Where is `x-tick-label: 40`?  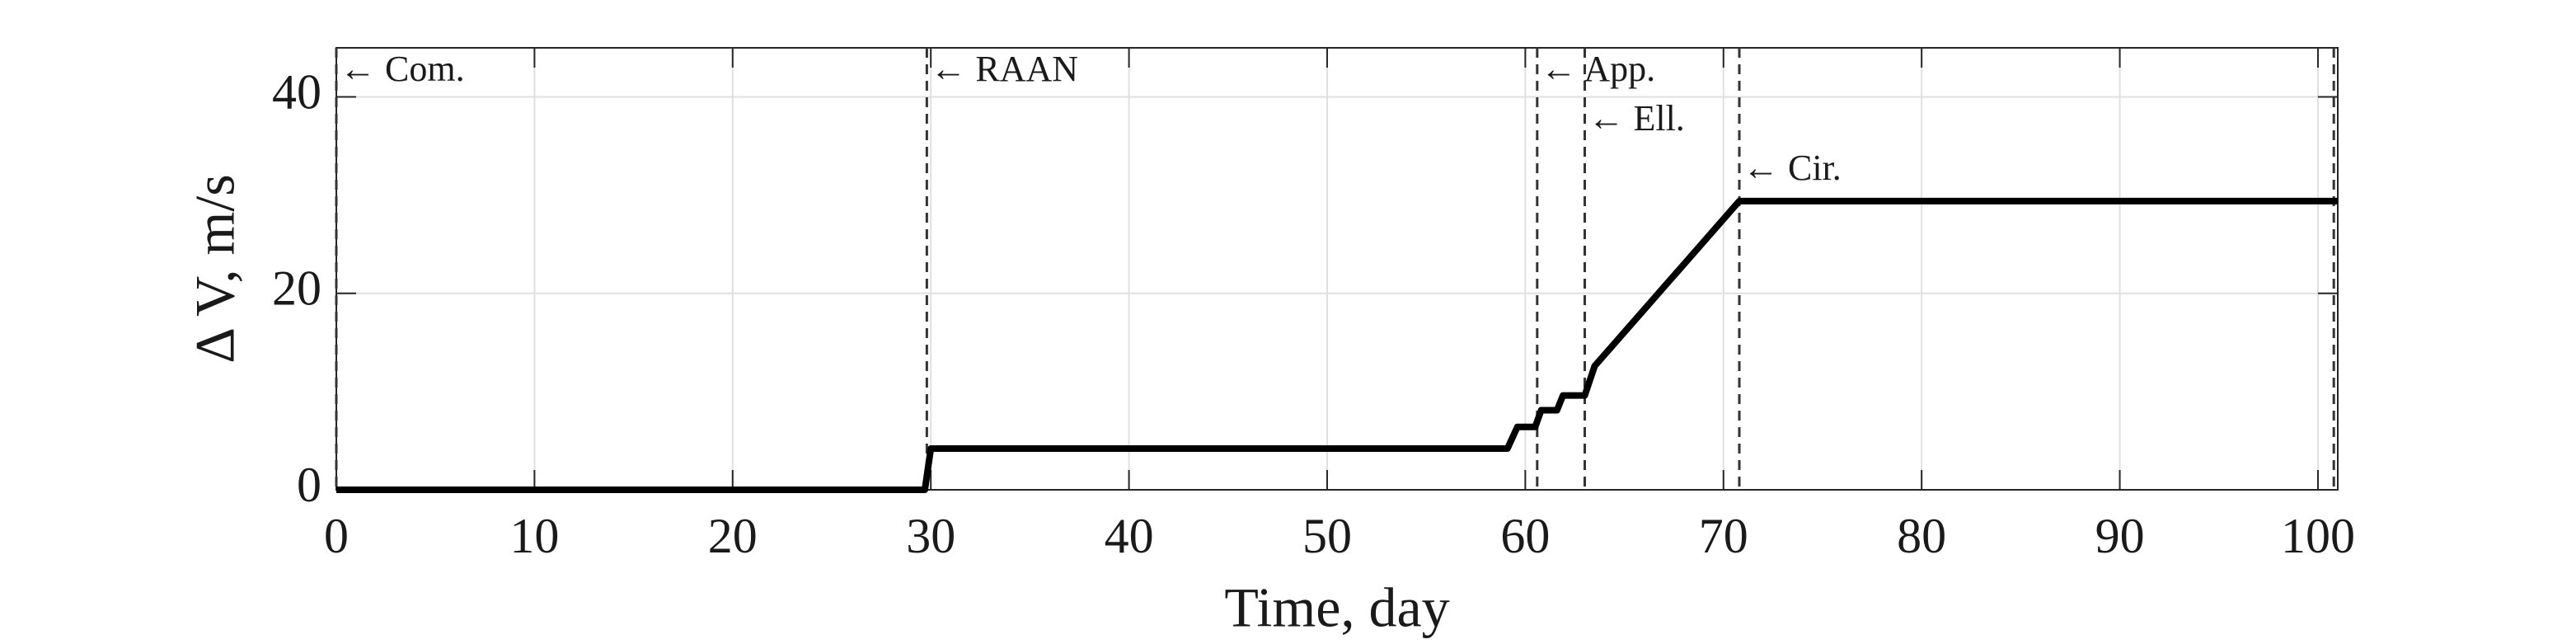
x-tick-label: 40 is located at coordinates (1129, 536).